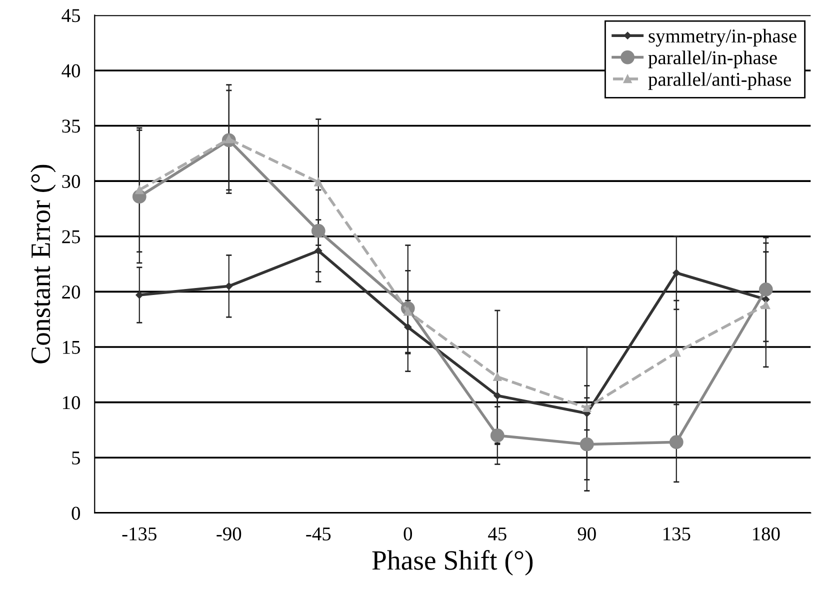  What do you see at coordinates (71, 347) in the screenshot?
I see `y-tick-label: 15` at bounding box center [71, 347].